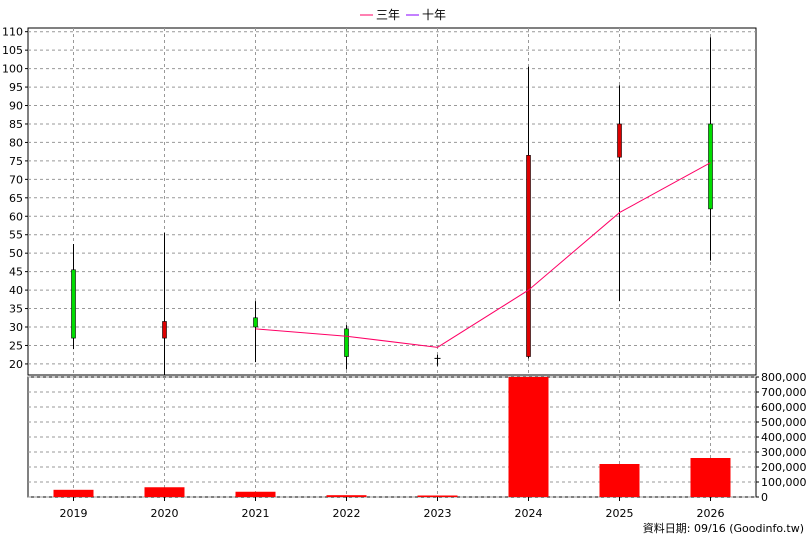 The image size is (808, 540). What do you see at coordinates (711, 513) in the screenshot?
I see `x-tick-label: 2026` at bounding box center [711, 513].